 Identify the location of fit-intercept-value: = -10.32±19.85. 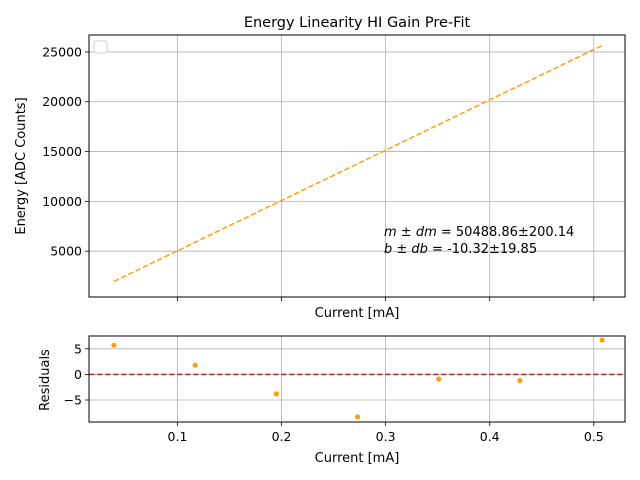
(482, 249).